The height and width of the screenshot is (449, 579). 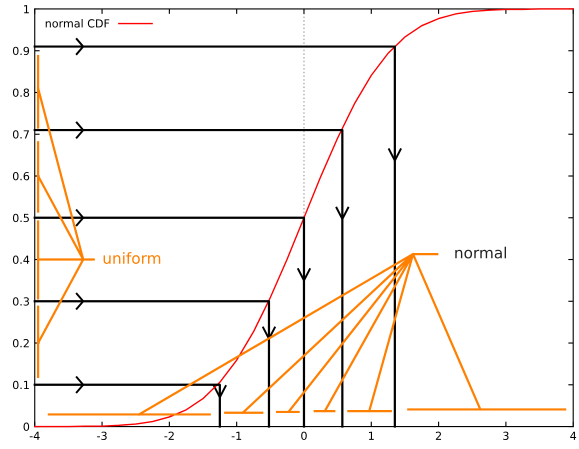 What do you see at coordinates (21, 51) in the screenshot?
I see `y-tick-label: 0.9` at bounding box center [21, 51].